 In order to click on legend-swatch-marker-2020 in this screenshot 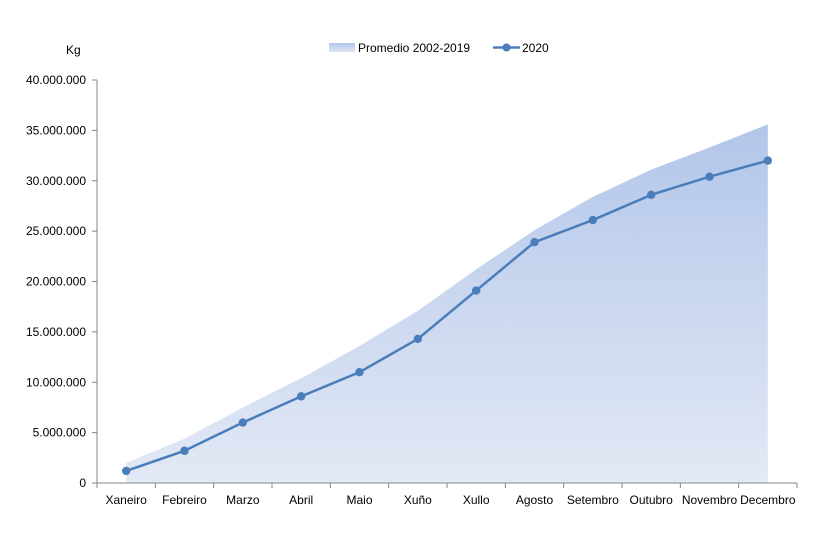, I will do `click(506, 47)`.